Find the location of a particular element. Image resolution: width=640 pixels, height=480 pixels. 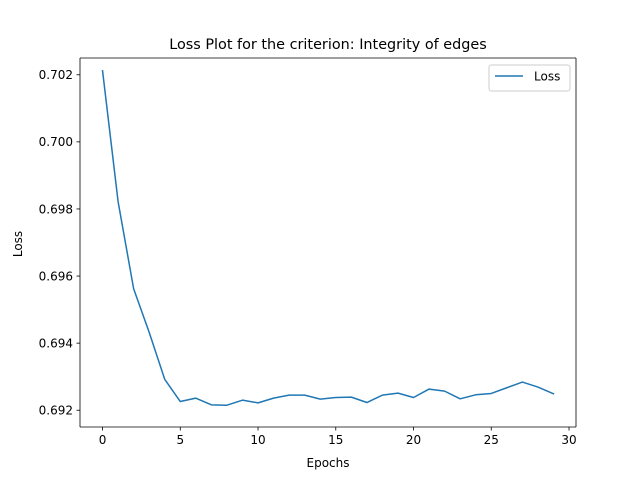

x-axis-label: Epochs is located at coordinates (328, 463).